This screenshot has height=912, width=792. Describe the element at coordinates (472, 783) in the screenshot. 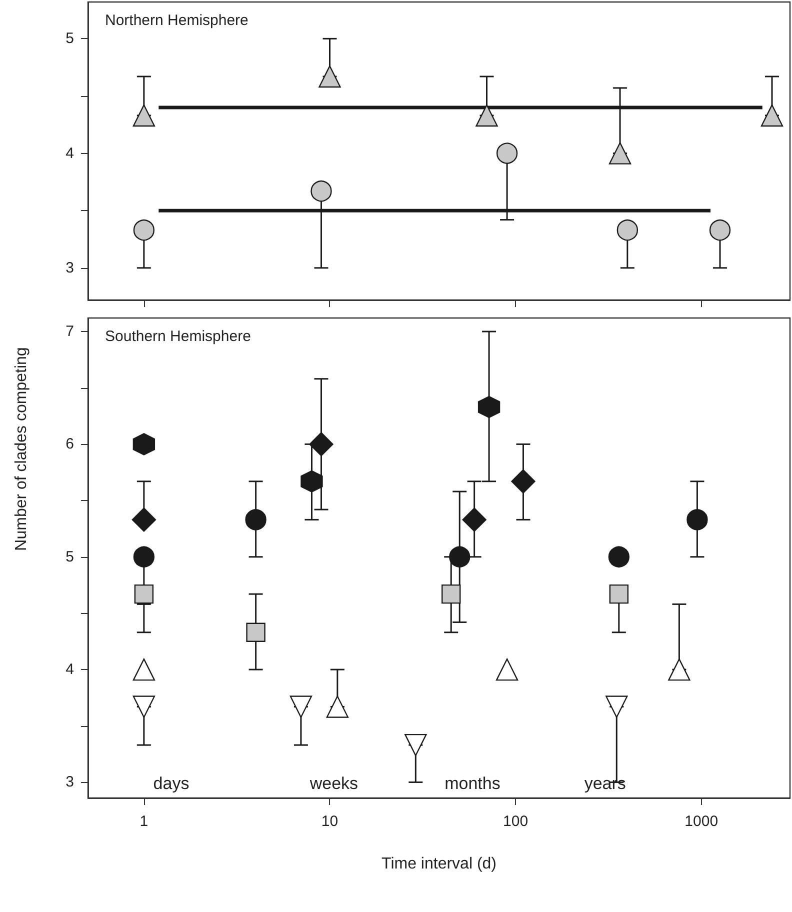

I see `annotation: months` at that location.